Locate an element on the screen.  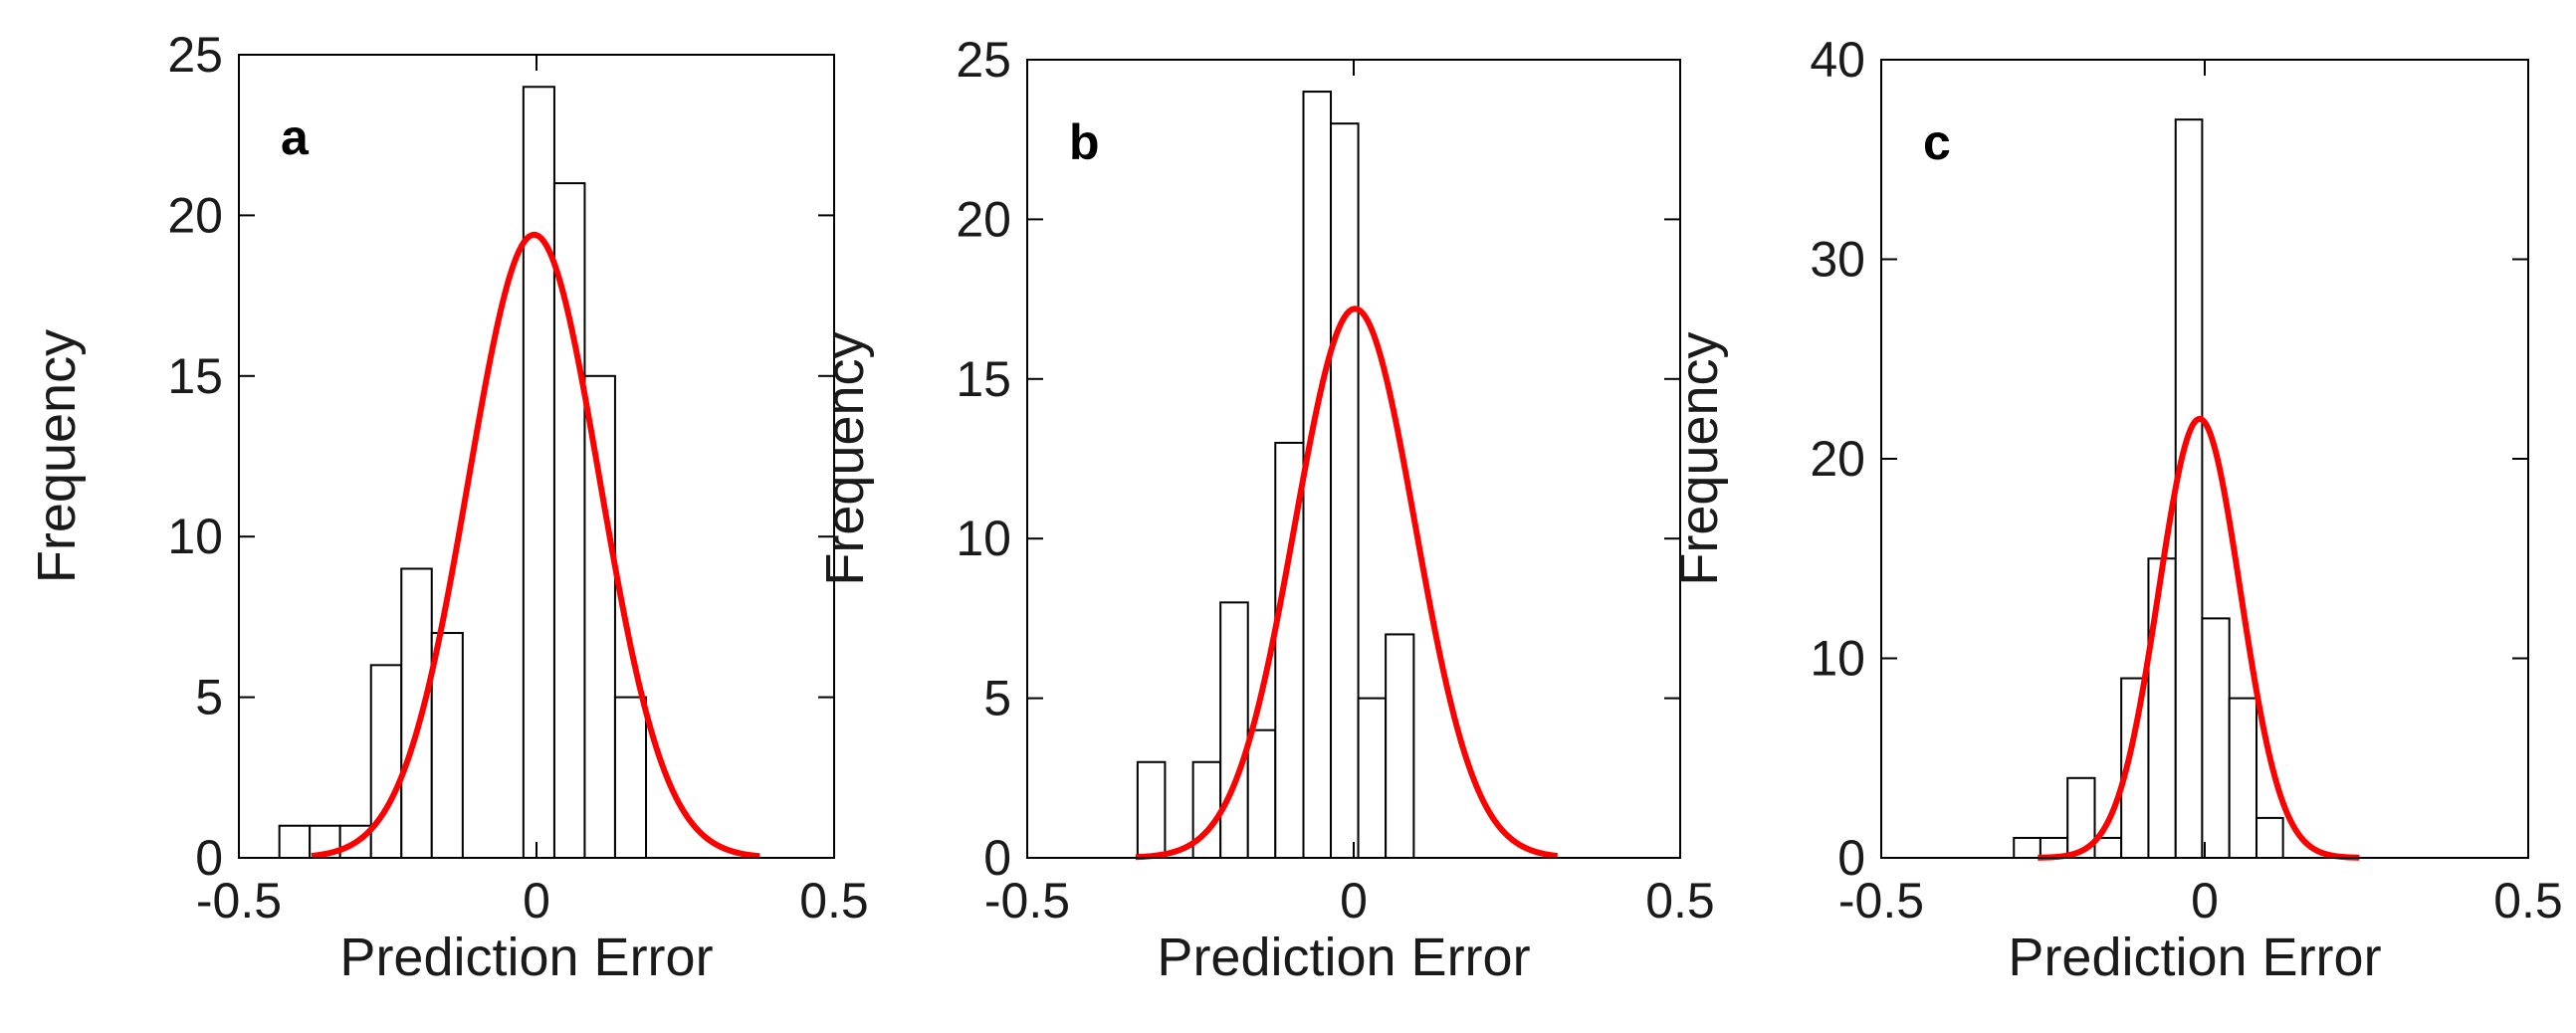
y-tick-label: 30 is located at coordinates (1837, 260).